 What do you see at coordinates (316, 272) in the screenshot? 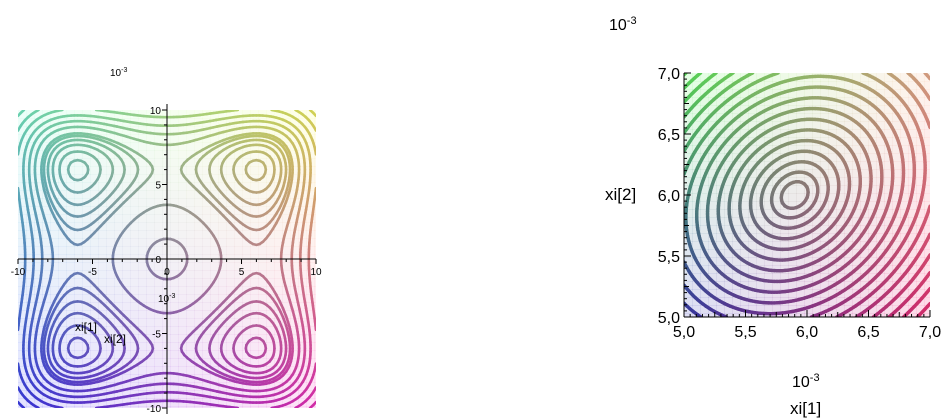
I see `left-x-tick-label: 10` at bounding box center [316, 272].